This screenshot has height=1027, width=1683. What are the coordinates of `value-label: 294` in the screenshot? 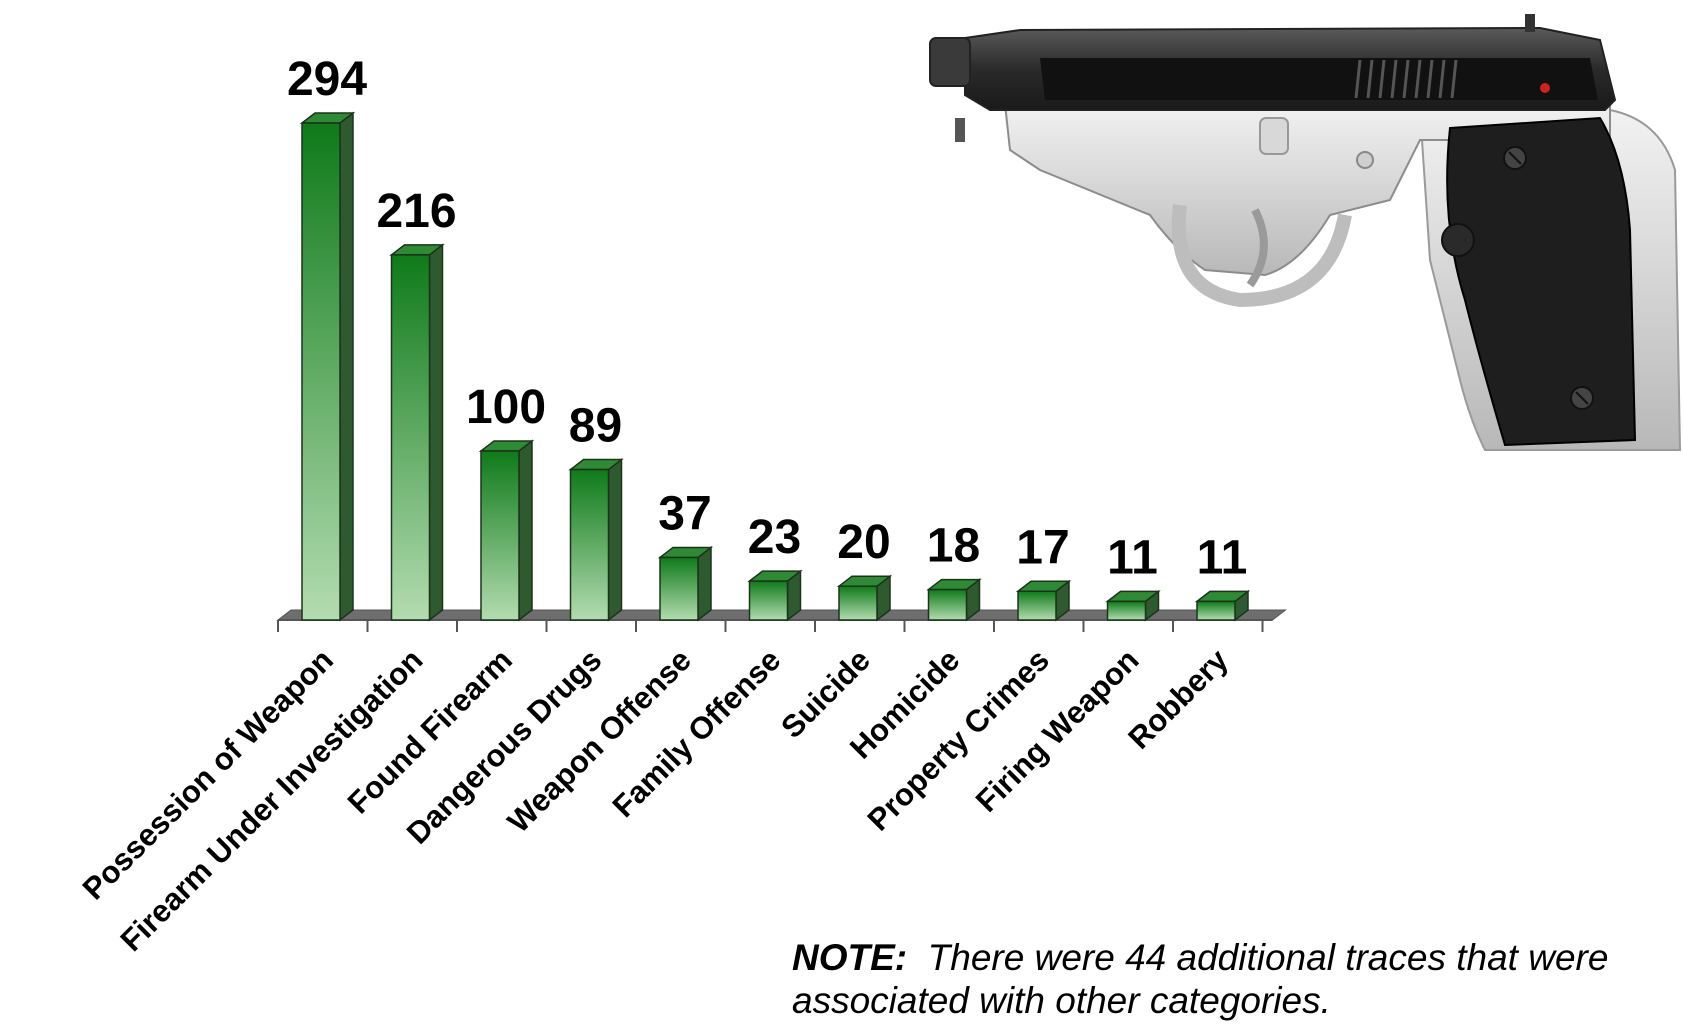 It's located at (327, 79).